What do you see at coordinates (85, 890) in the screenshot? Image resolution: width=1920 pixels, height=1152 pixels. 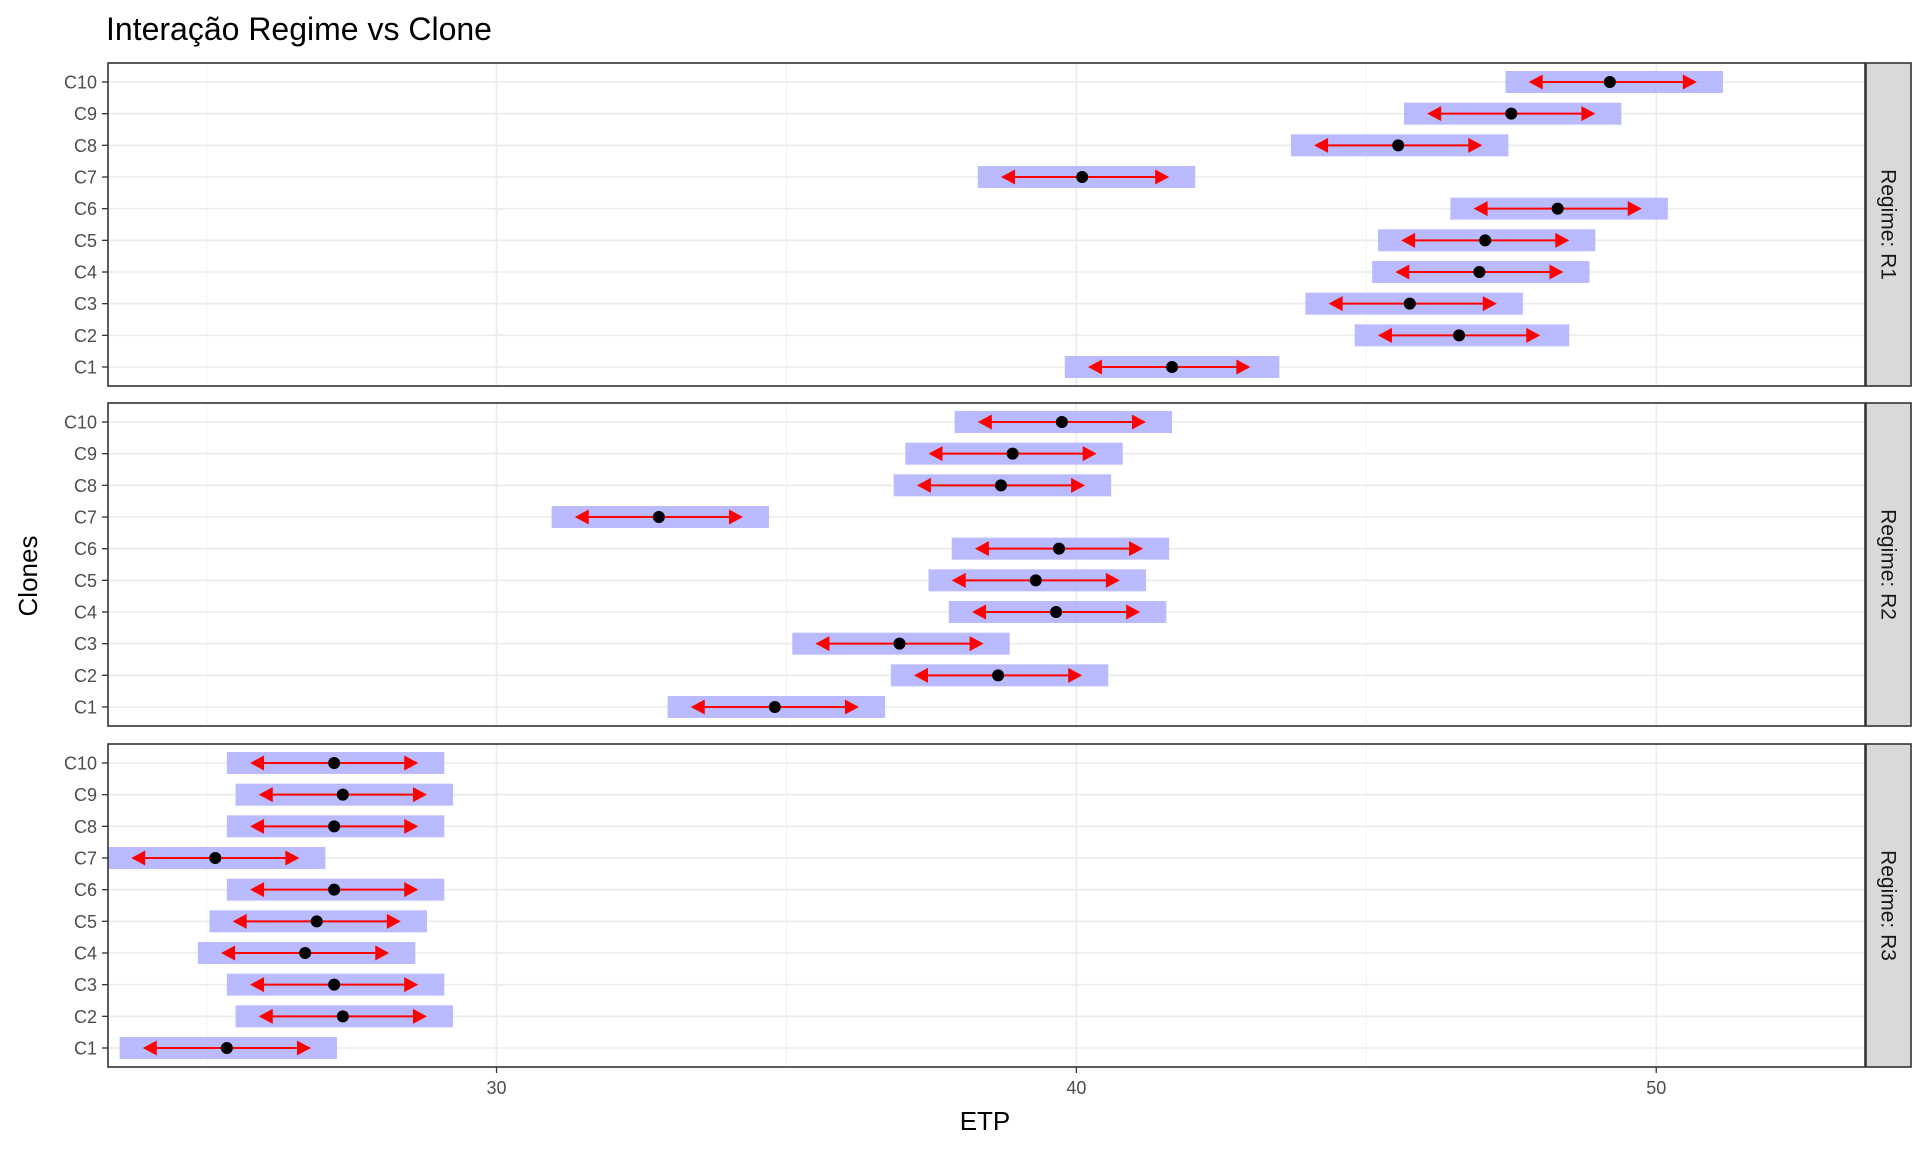 I see `y-tick-label: C6` at bounding box center [85, 890].